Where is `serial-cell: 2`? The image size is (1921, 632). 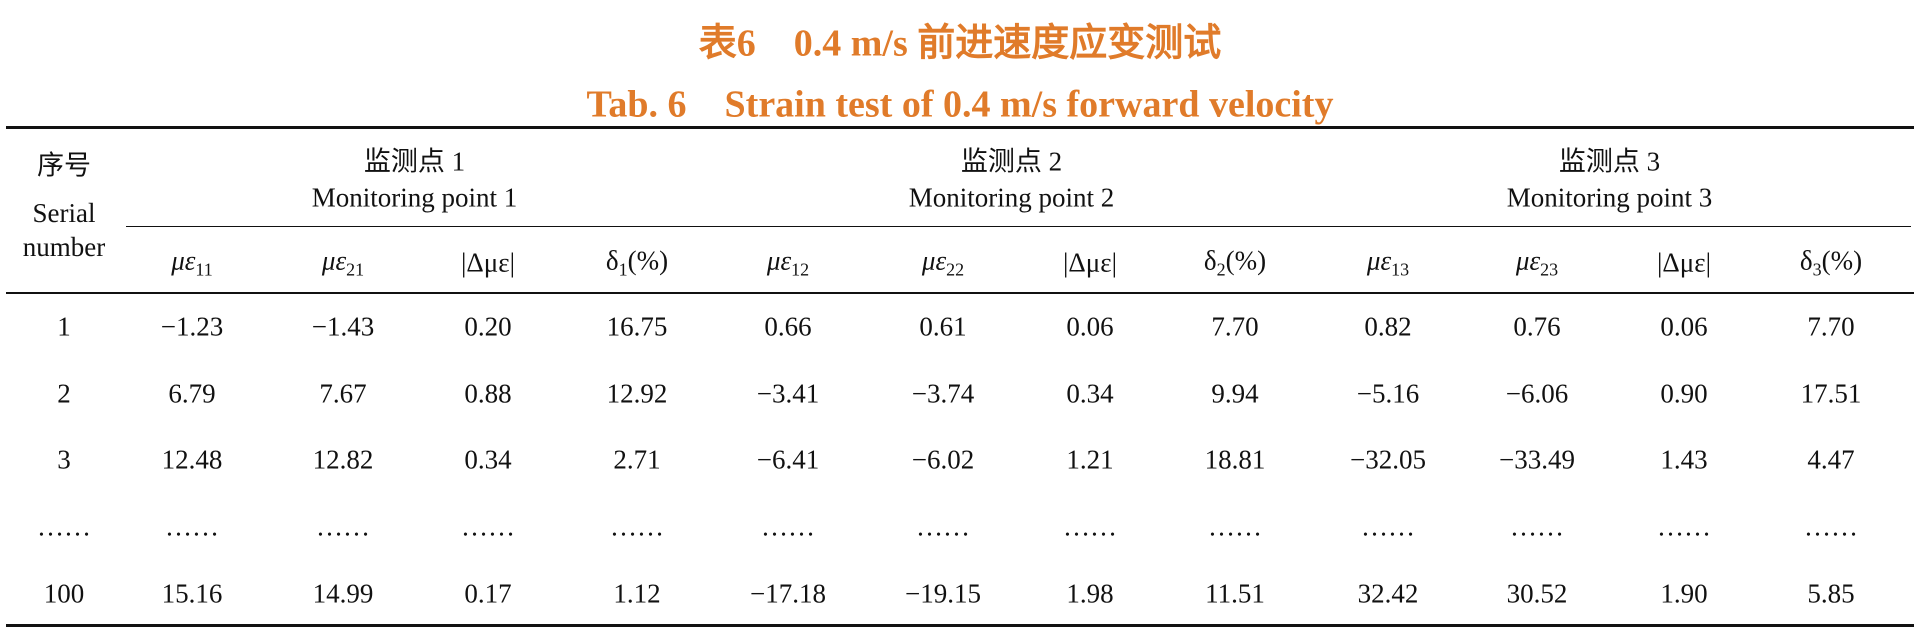
serial-cell: 2 is located at coordinates (64, 393).